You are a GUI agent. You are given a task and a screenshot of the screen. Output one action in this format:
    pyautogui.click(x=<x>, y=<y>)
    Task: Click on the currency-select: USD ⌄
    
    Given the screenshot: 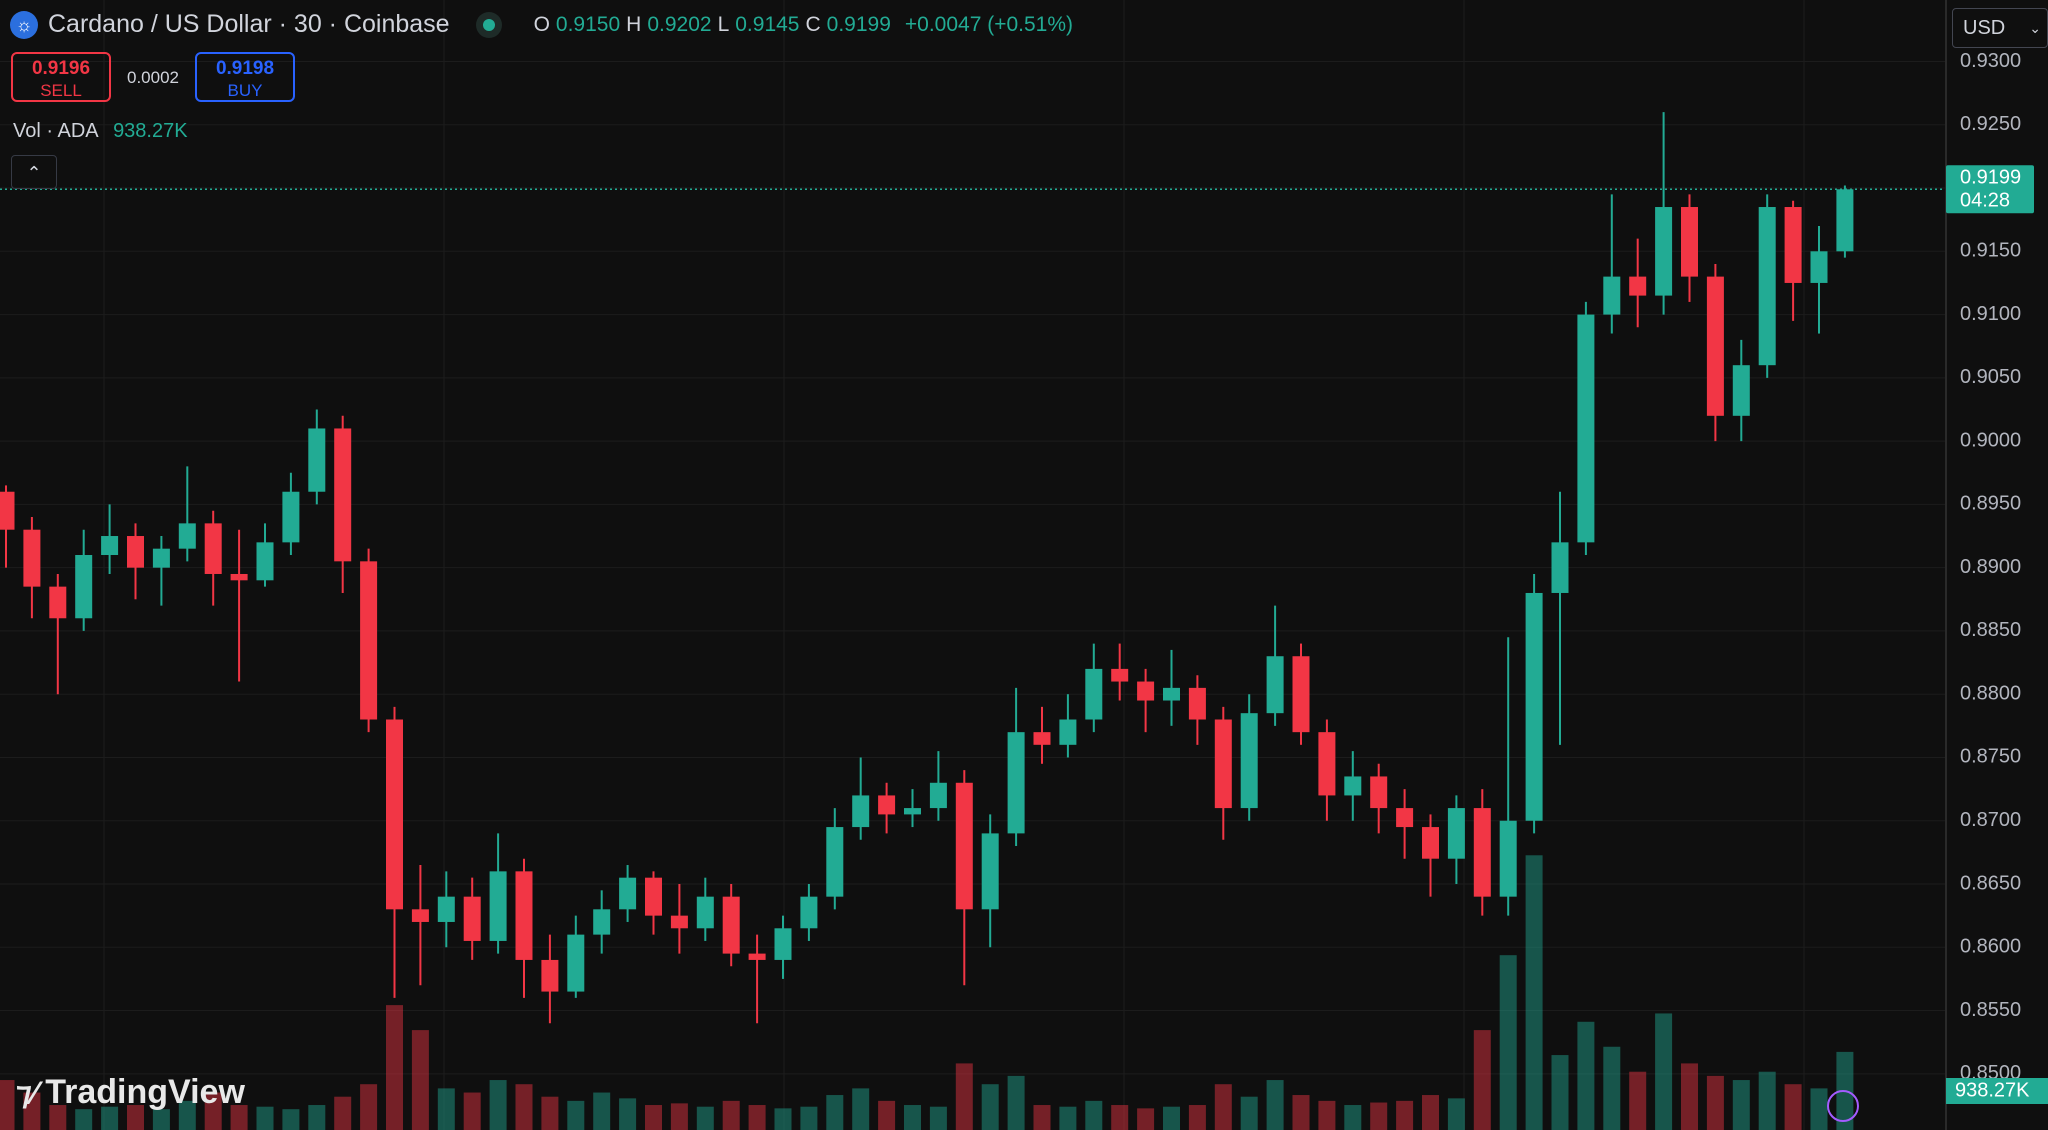 What is the action you would take?
    pyautogui.click(x=2000, y=28)
    